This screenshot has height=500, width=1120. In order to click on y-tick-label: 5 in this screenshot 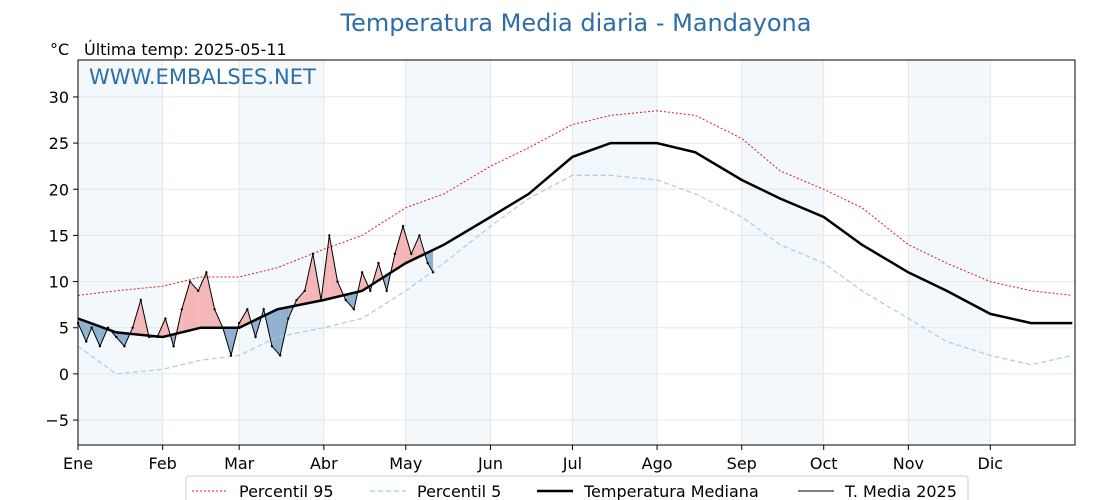, I will do `click(64, 328)`.